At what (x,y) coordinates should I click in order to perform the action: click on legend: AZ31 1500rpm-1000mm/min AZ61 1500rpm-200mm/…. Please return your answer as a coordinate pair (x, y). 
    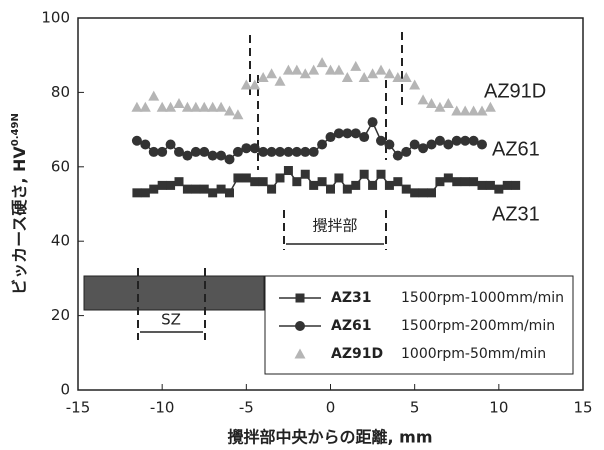
    Looking at the image, I should click on (419, 325).